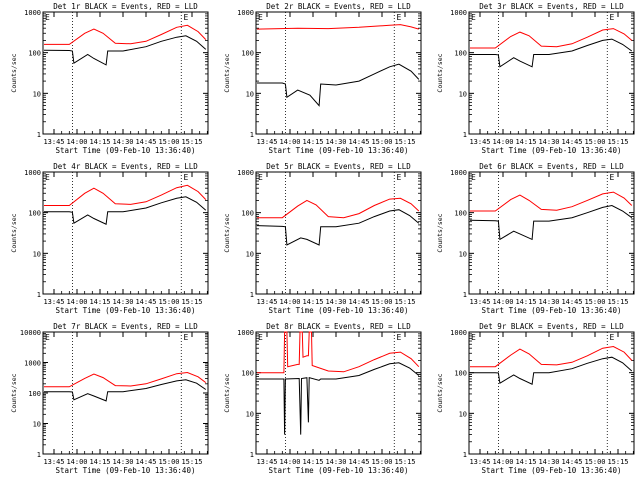 The height and width of the screenshot is (480, 640). Describe the element at coordinates (551, 6) in the screenshot. I see `panel-title: Det 3r BLACK = Events, RED = LLD` at that location.